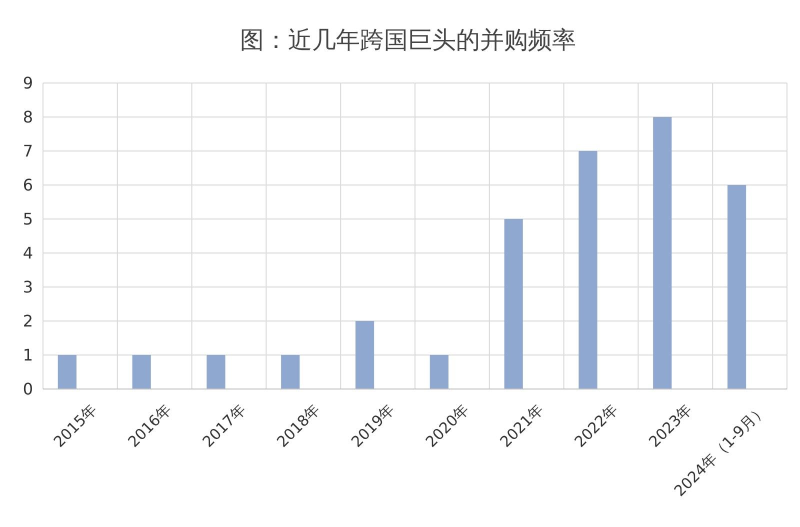 The height and width of the screenshot is (527, 800). Describe the element at coordinates (27, 83) in the screenshot. I see `y-tick-label: 9` at that location.